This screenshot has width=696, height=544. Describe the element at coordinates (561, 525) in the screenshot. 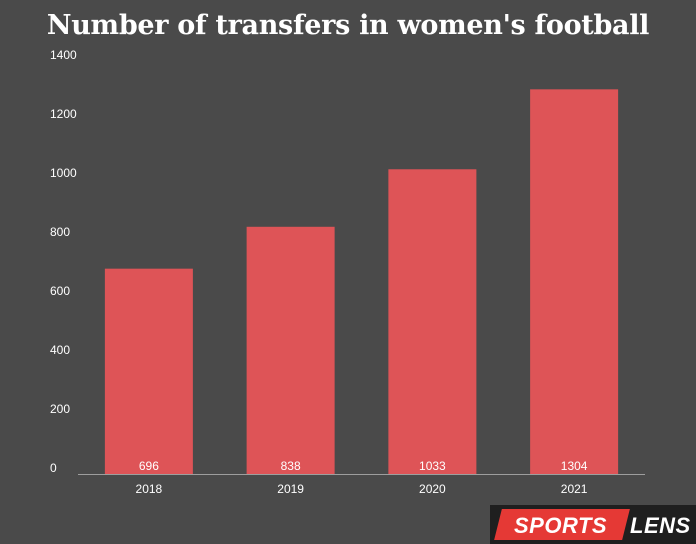

I see `logo-text-sports: SPORTS` at that location.